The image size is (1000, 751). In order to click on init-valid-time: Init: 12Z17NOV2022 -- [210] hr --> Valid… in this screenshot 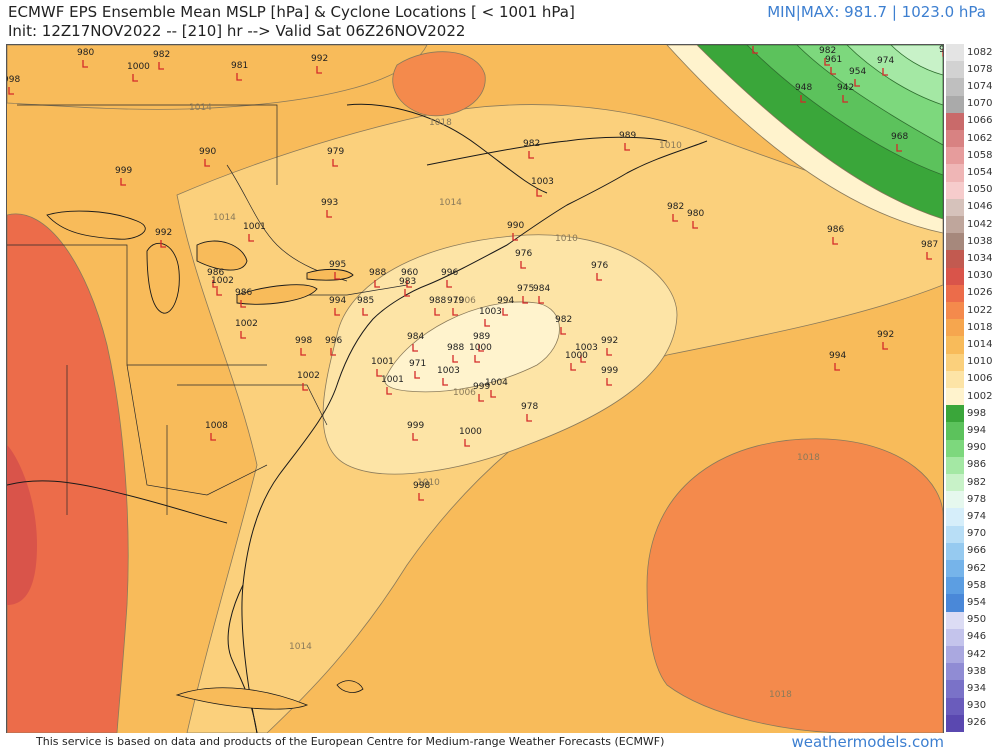, I will do `click(237, 31)`.